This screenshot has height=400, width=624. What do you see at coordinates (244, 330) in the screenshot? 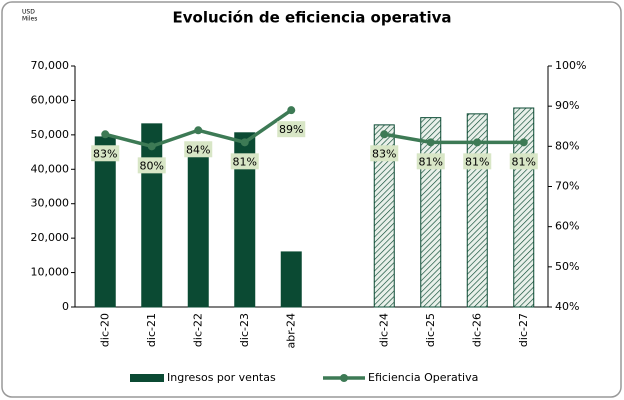
I see `x-tick-label: dic-23` at bounding box center [244, 330].